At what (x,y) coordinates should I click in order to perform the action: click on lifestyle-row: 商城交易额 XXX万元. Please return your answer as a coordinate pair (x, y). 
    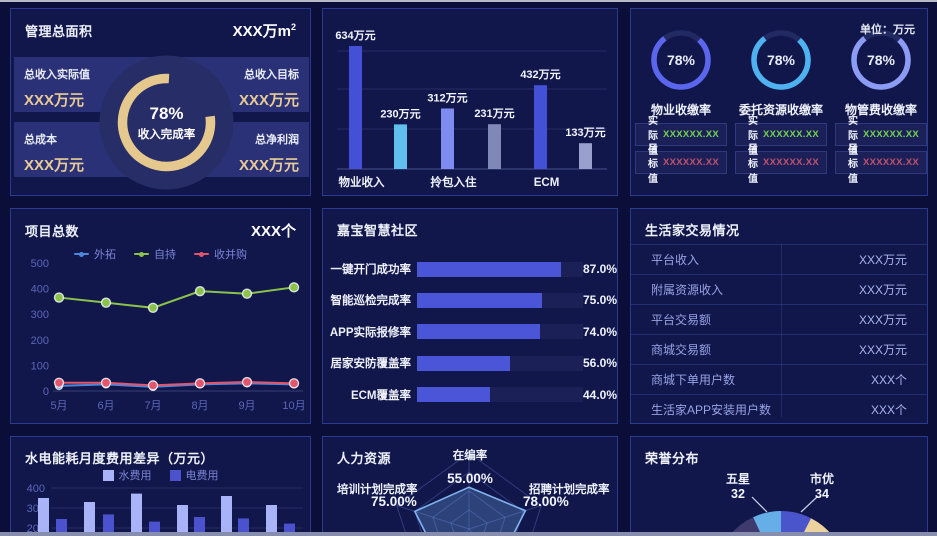
    Looking at the image, I should click on (779, 349).